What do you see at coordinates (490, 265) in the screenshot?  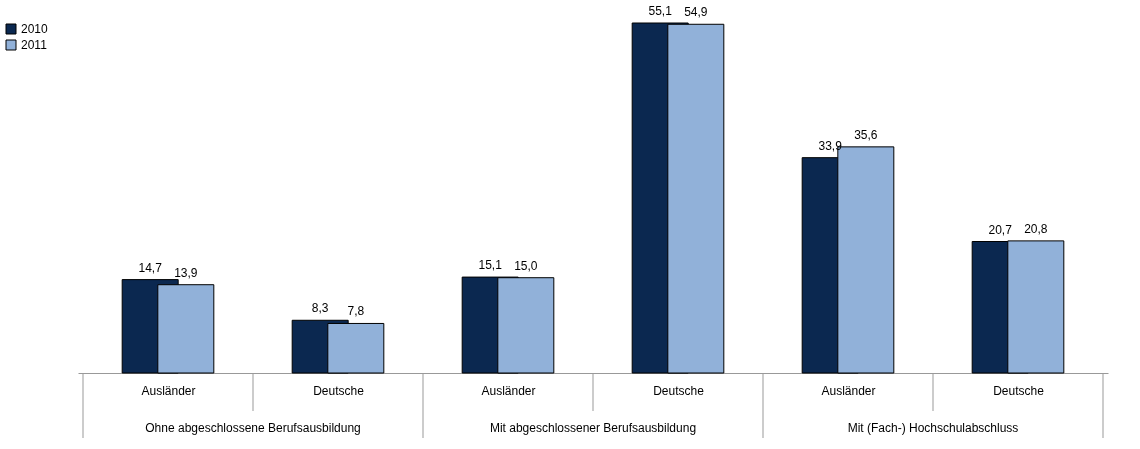 I see `data-label: 15,1` at bounding box center [490, 265].